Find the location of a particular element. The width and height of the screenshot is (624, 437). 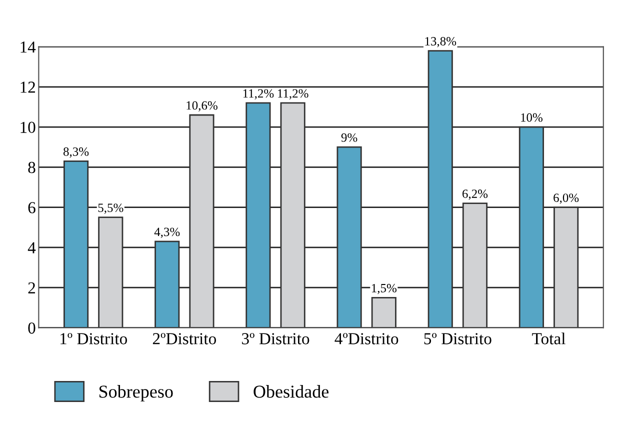

x-tick-label: 2ºDistrito is located at coordinates (184, 338).